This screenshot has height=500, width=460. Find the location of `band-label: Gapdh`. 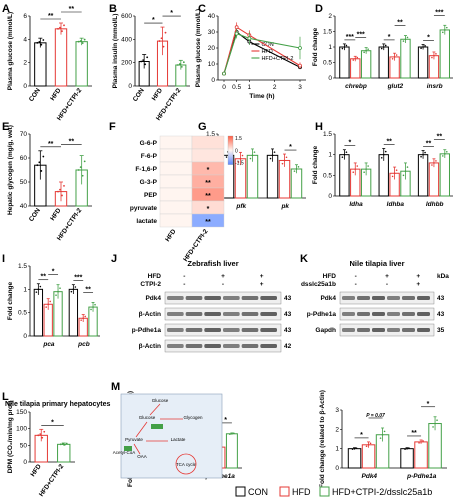

band-label: Gapdh is located at coordinates (325, 330).